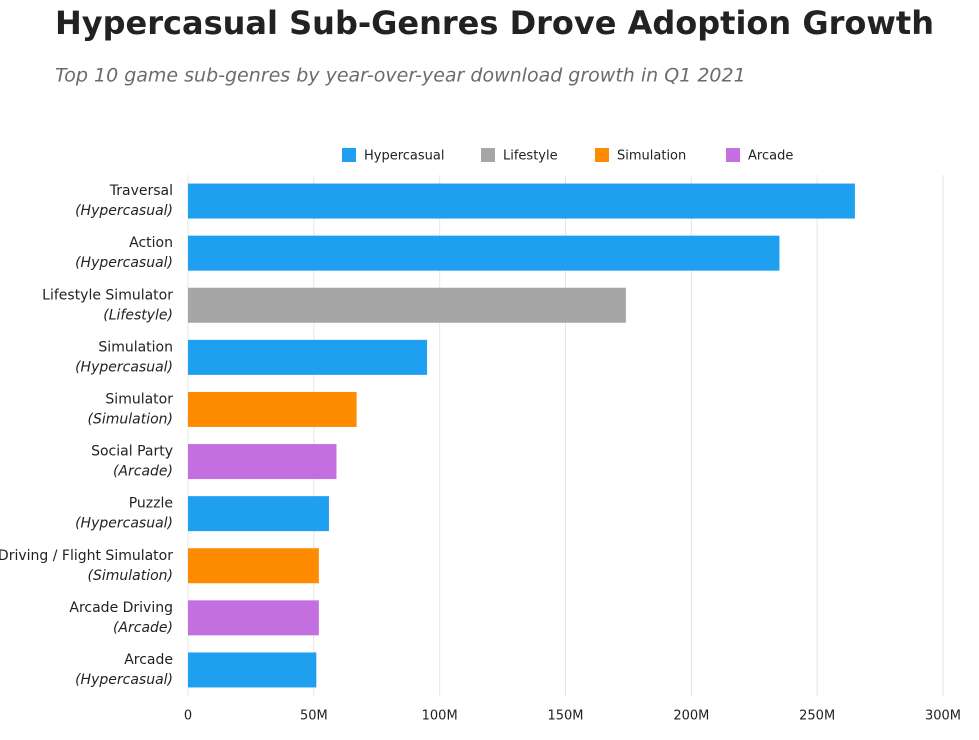 This screenshot has height=740, width=979. Describe the element at coordinates (817, 716) in the screenshot. I see `x-tick-label: 250M` at that location.